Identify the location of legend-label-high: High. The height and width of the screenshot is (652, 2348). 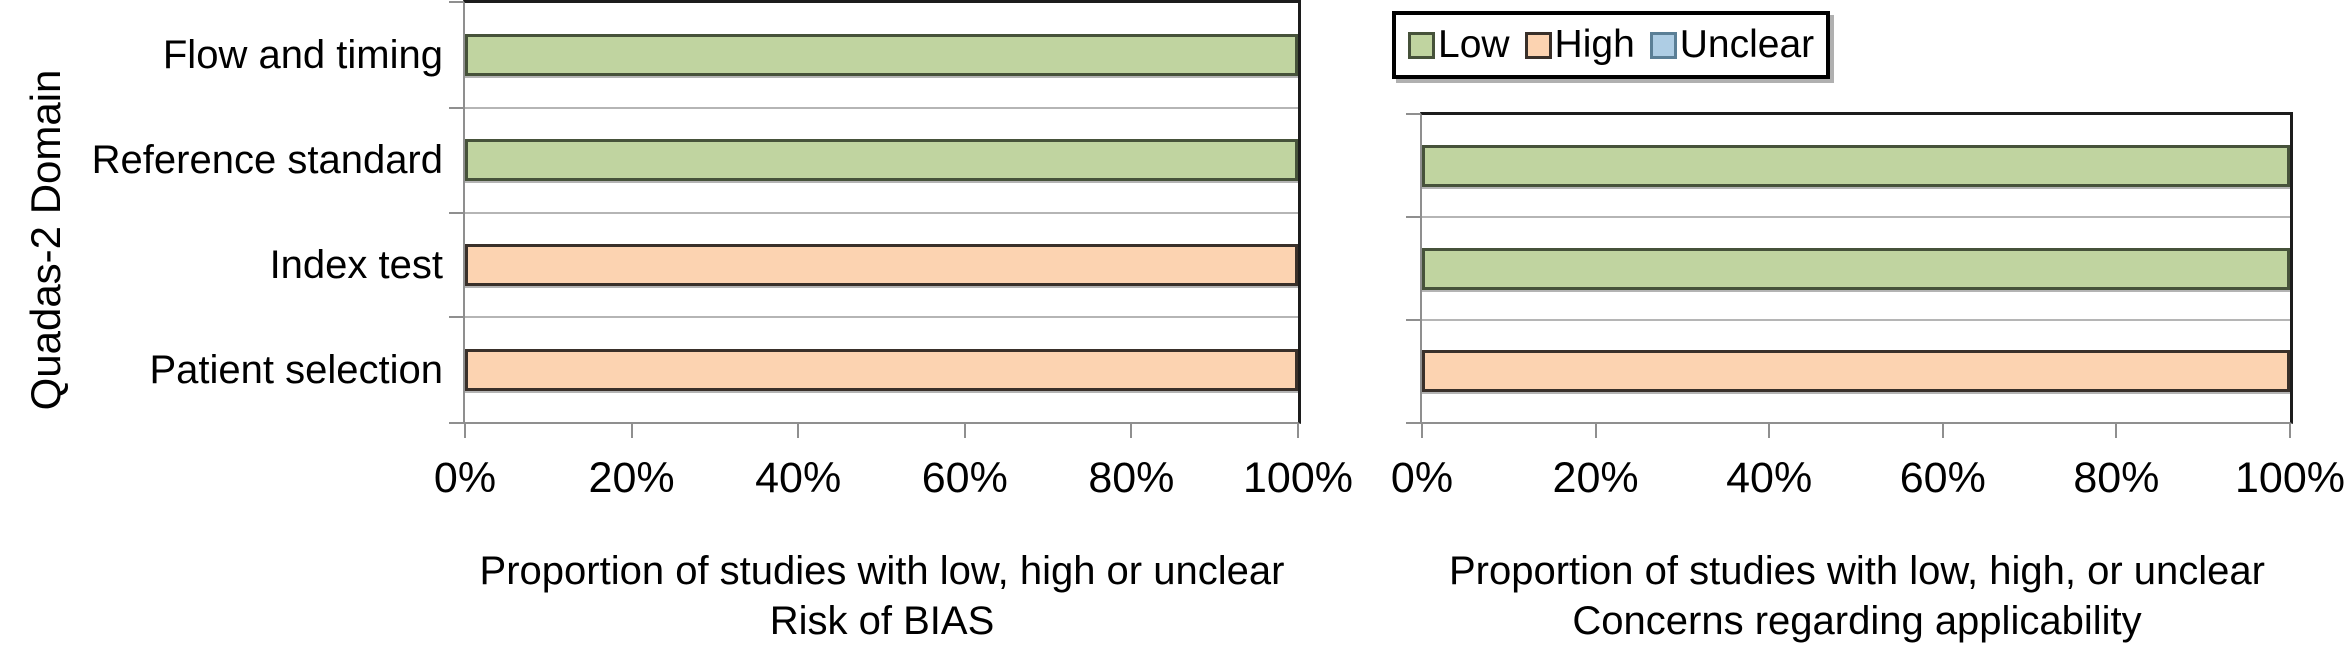
(1594, 44).